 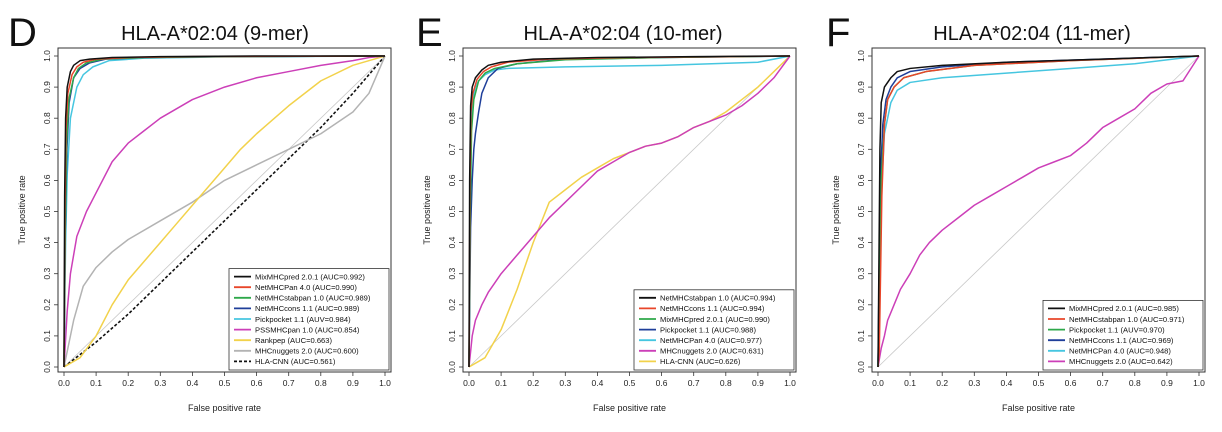 I want to click on legend-label: NetMHCstabpan 1.0 (AUC=0.994), so click(x=718, y=298).